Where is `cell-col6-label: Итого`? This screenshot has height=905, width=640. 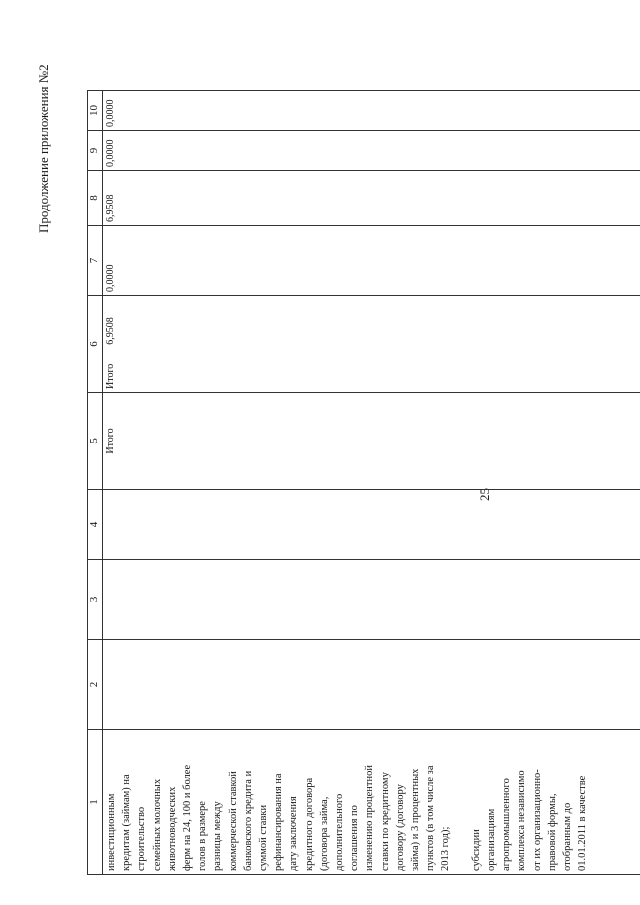 cell-col6-label: Итого is located at coordinates (110, 376).